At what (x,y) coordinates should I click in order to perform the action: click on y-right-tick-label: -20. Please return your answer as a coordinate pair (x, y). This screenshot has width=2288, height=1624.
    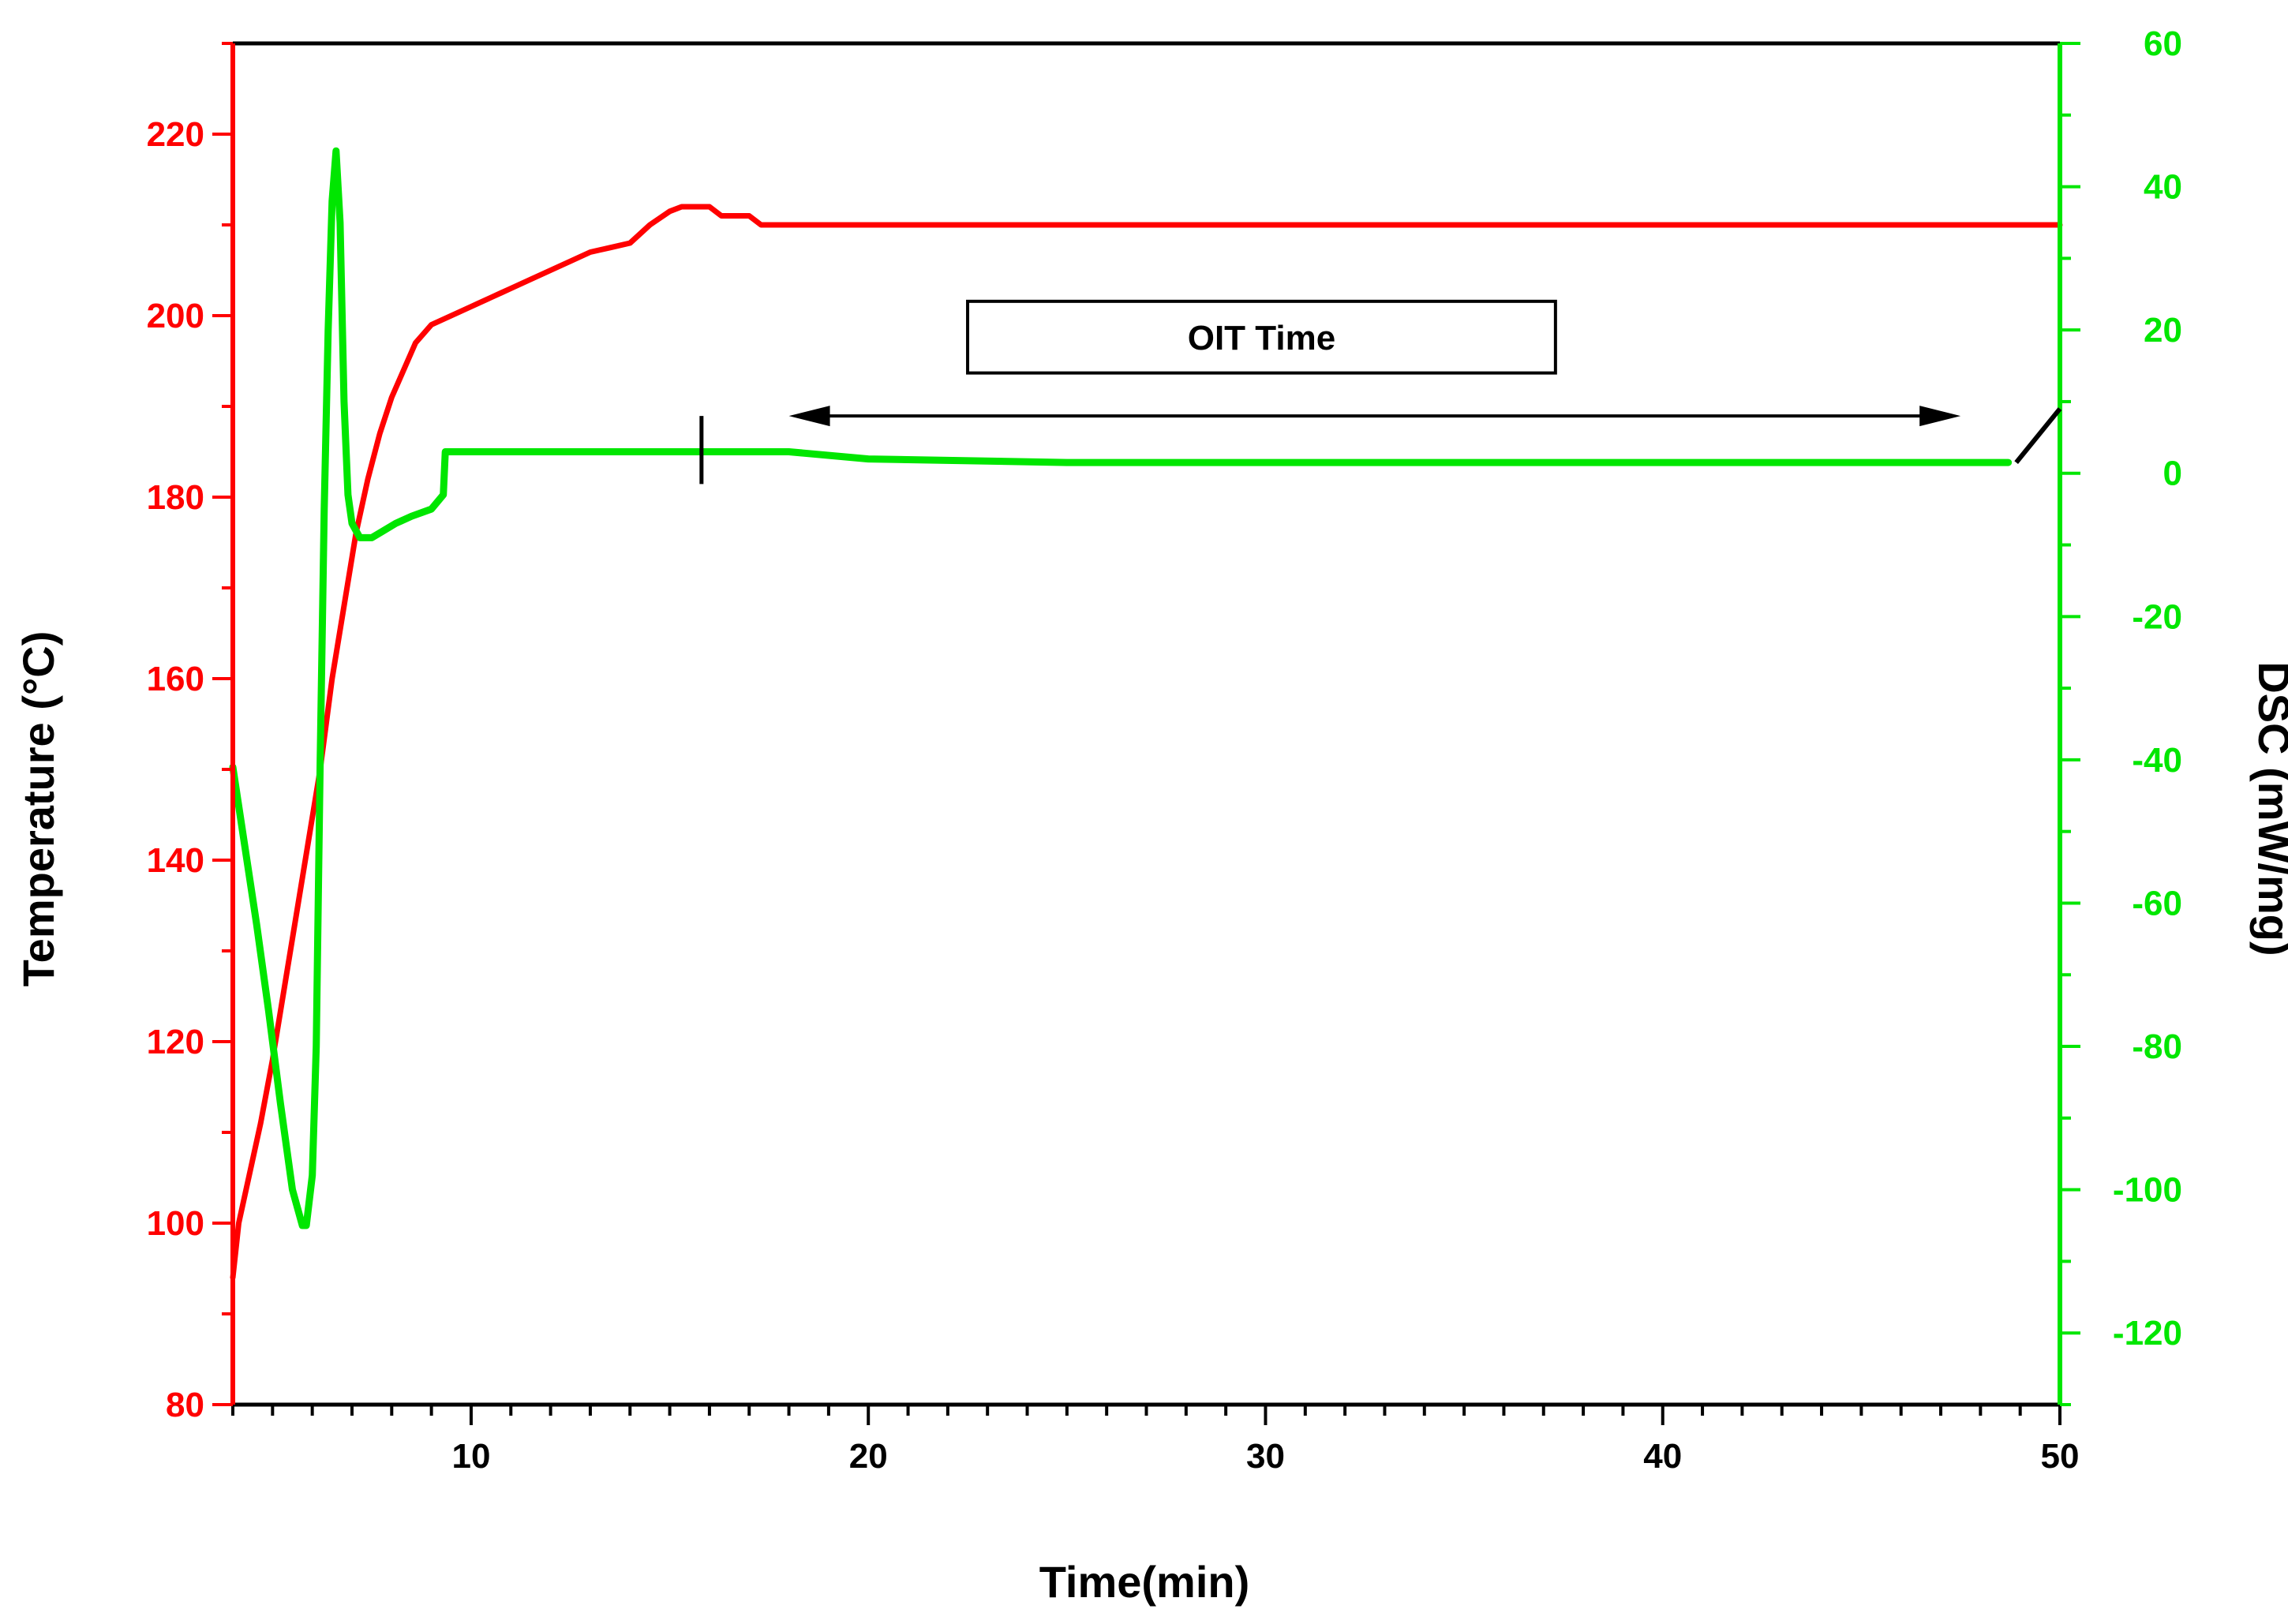
    Looking at the image, I should click on (2157, 616).